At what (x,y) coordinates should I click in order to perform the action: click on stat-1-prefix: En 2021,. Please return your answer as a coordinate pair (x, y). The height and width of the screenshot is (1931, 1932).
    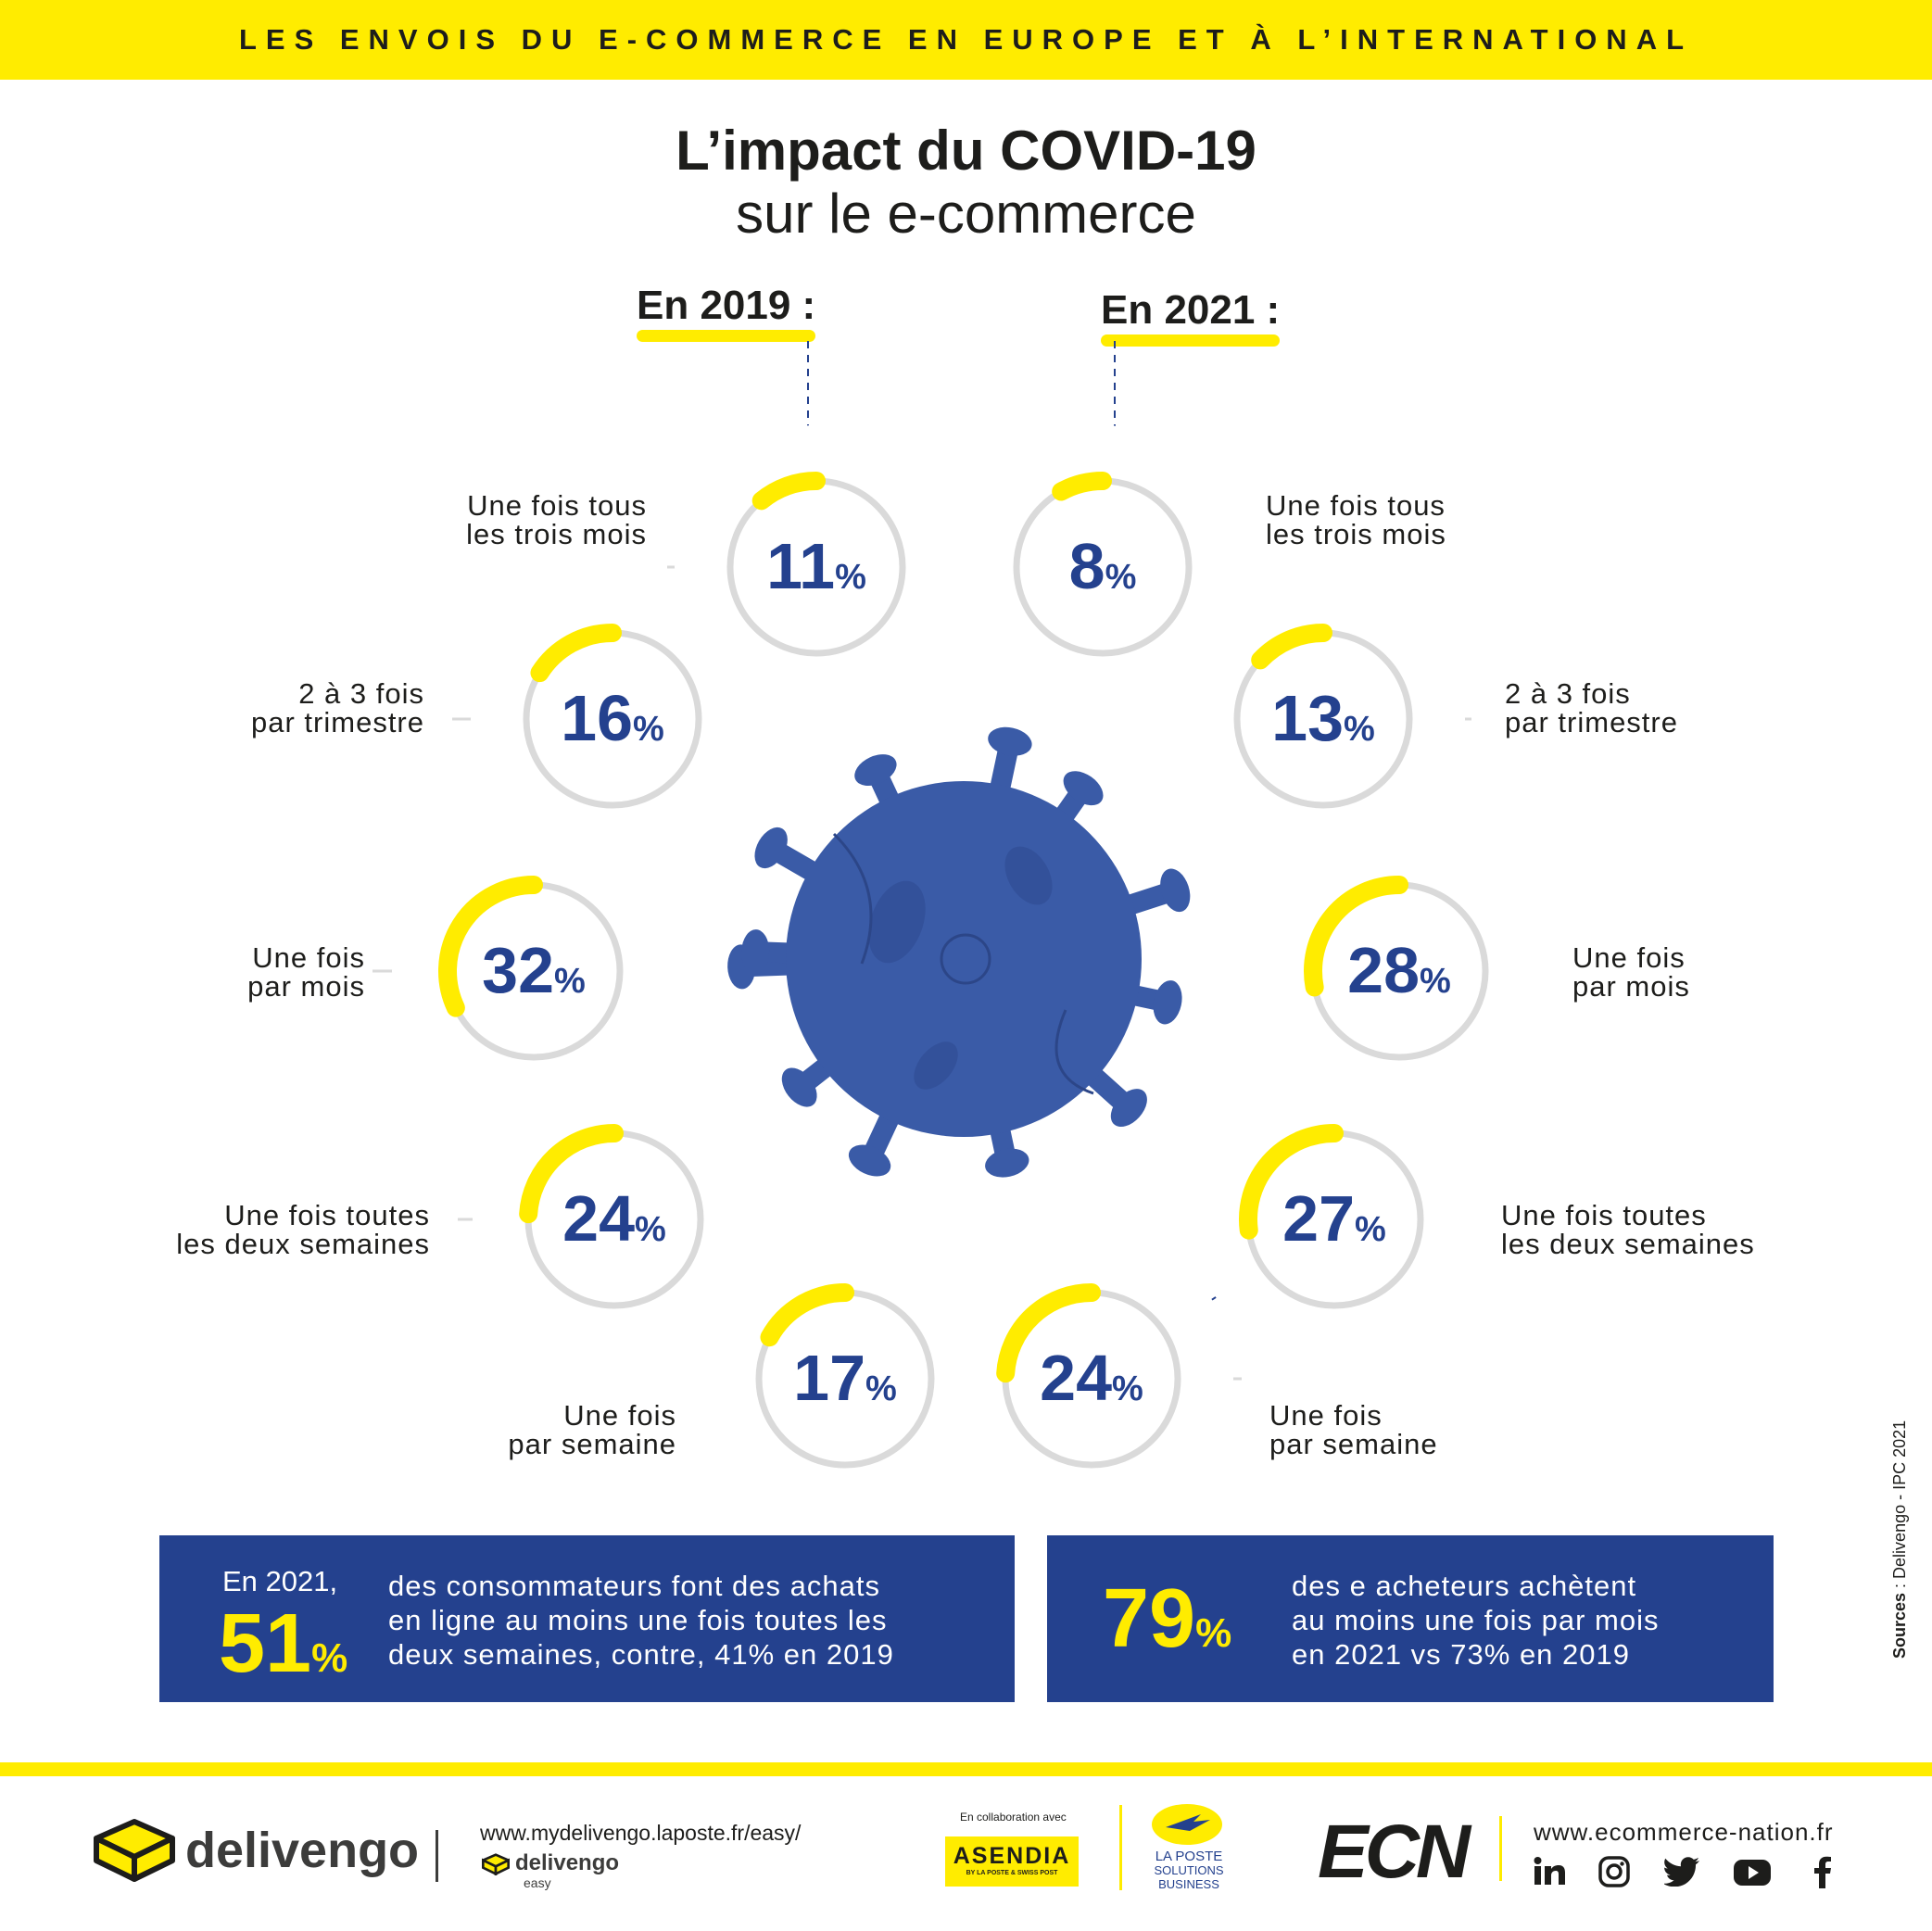
    Looking at the image, I should click on (280, 1581).